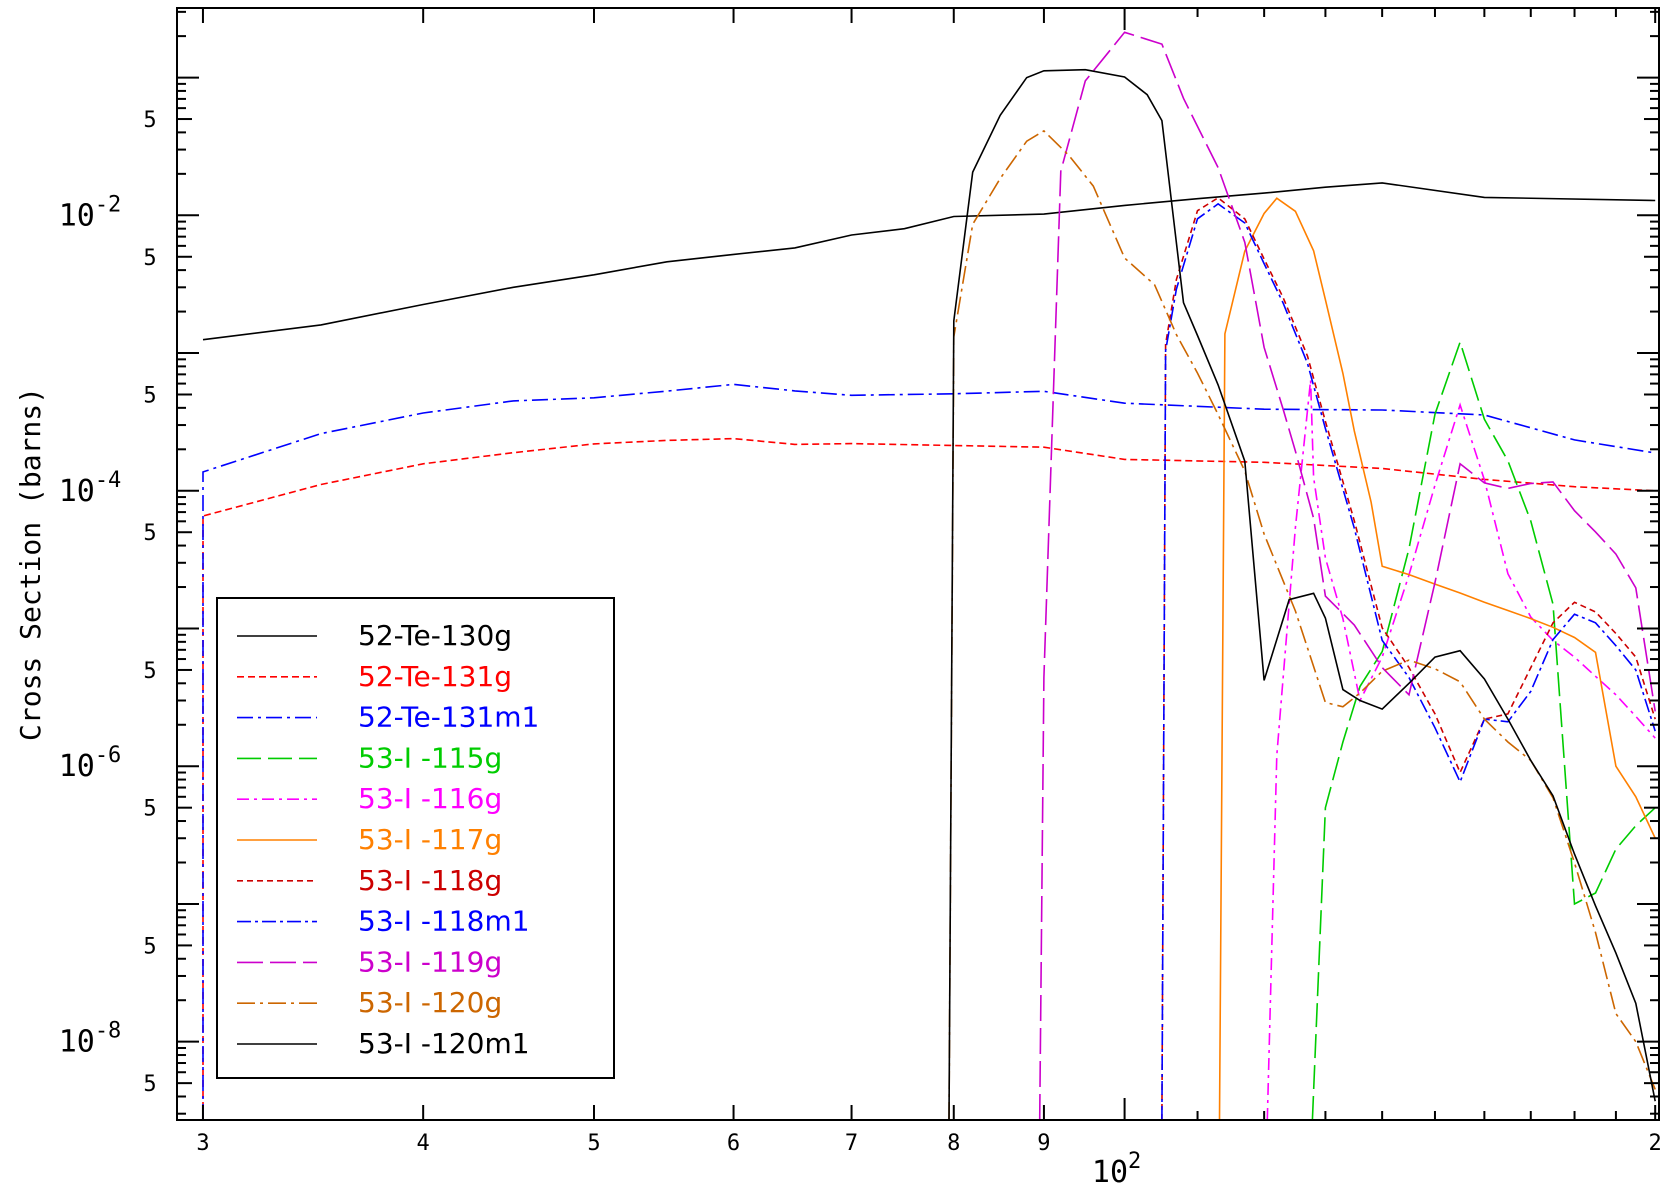 This screenshot has width=1667, height=1190. Describe the element at coordinates (593, 1143) in the screenshot. I see `x-tick-label: 5` at that location.